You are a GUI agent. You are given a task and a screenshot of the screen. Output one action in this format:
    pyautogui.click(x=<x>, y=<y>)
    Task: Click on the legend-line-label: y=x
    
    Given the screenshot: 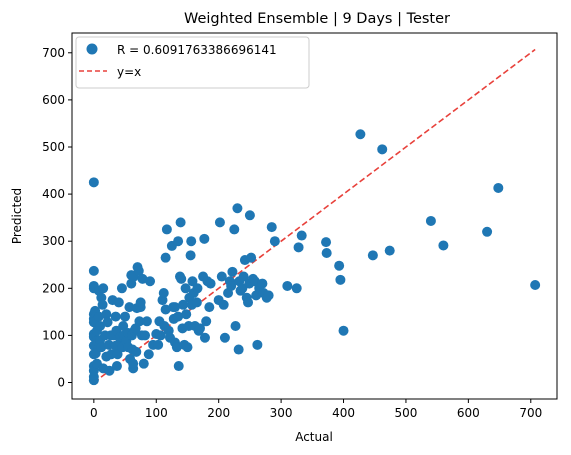 What is the action you would take?
    pyautogui.click(x=129, y=72)
    